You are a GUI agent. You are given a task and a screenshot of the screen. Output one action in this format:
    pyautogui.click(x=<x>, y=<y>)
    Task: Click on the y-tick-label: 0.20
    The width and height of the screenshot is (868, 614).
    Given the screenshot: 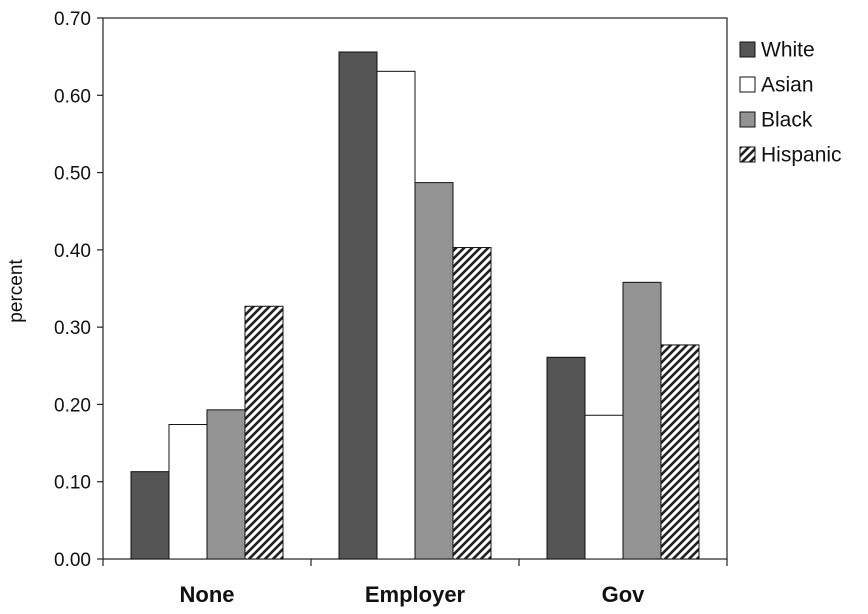 What is the action you would take?
    pyautogui.click(x=72, y=405)
    